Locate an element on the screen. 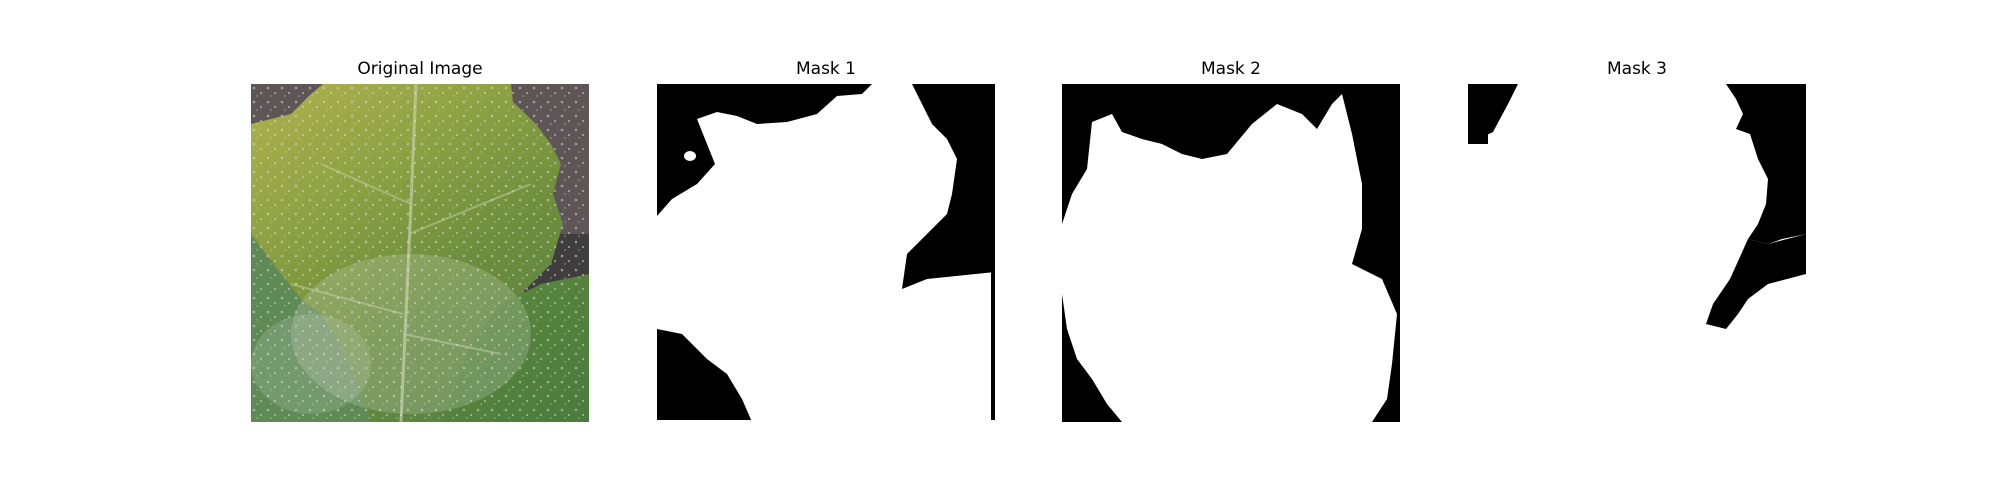  panel-title: Mask 3 is located at coordinates (1636, 69).